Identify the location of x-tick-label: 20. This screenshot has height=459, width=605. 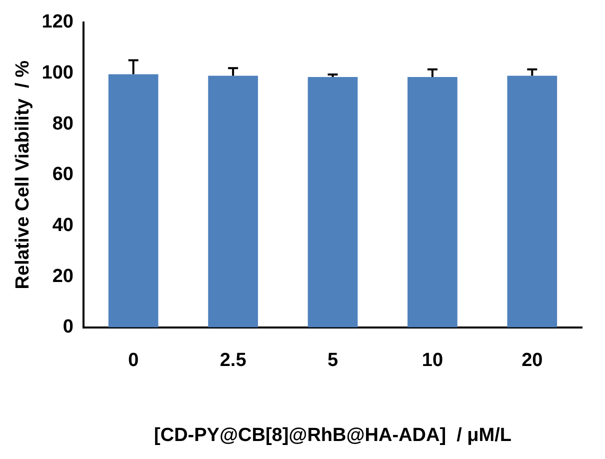
(532, 361).